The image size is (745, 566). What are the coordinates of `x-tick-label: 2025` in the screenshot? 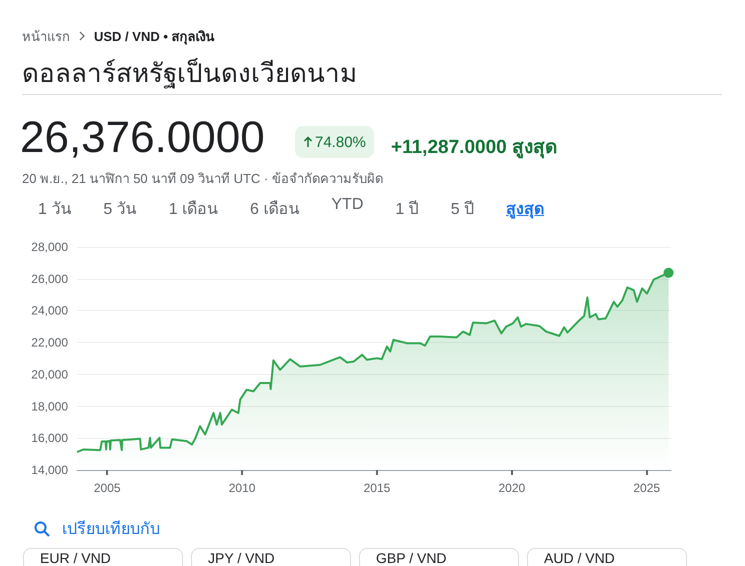 It's located at (646, 488).